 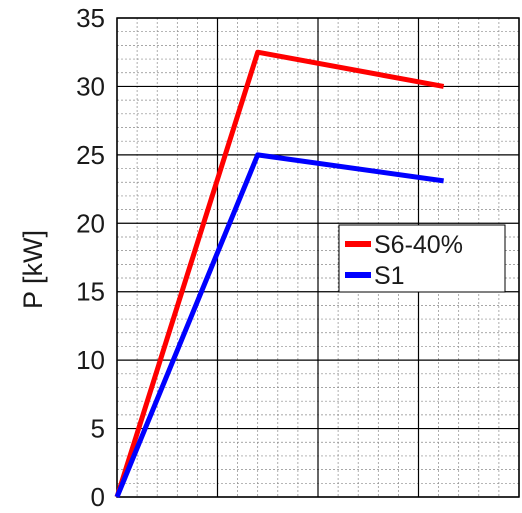 I want to click on legend-box, so click(x=422, y=258).